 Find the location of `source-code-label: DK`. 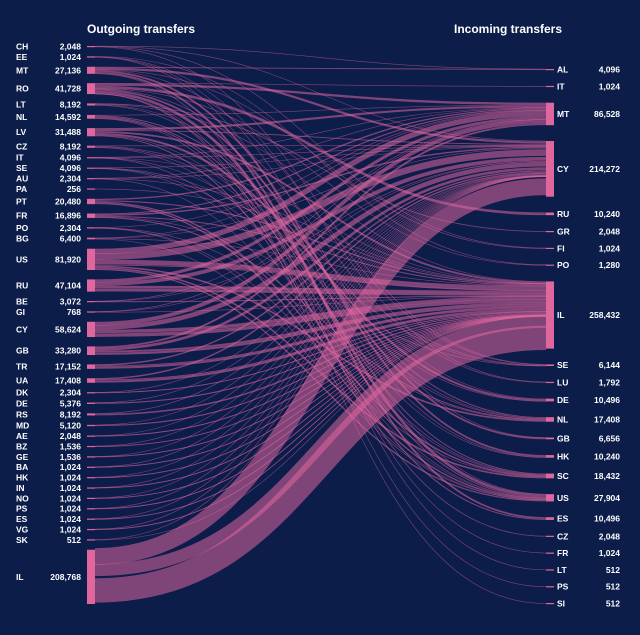

source-code-label: DK is located at coordinates (22, 393).